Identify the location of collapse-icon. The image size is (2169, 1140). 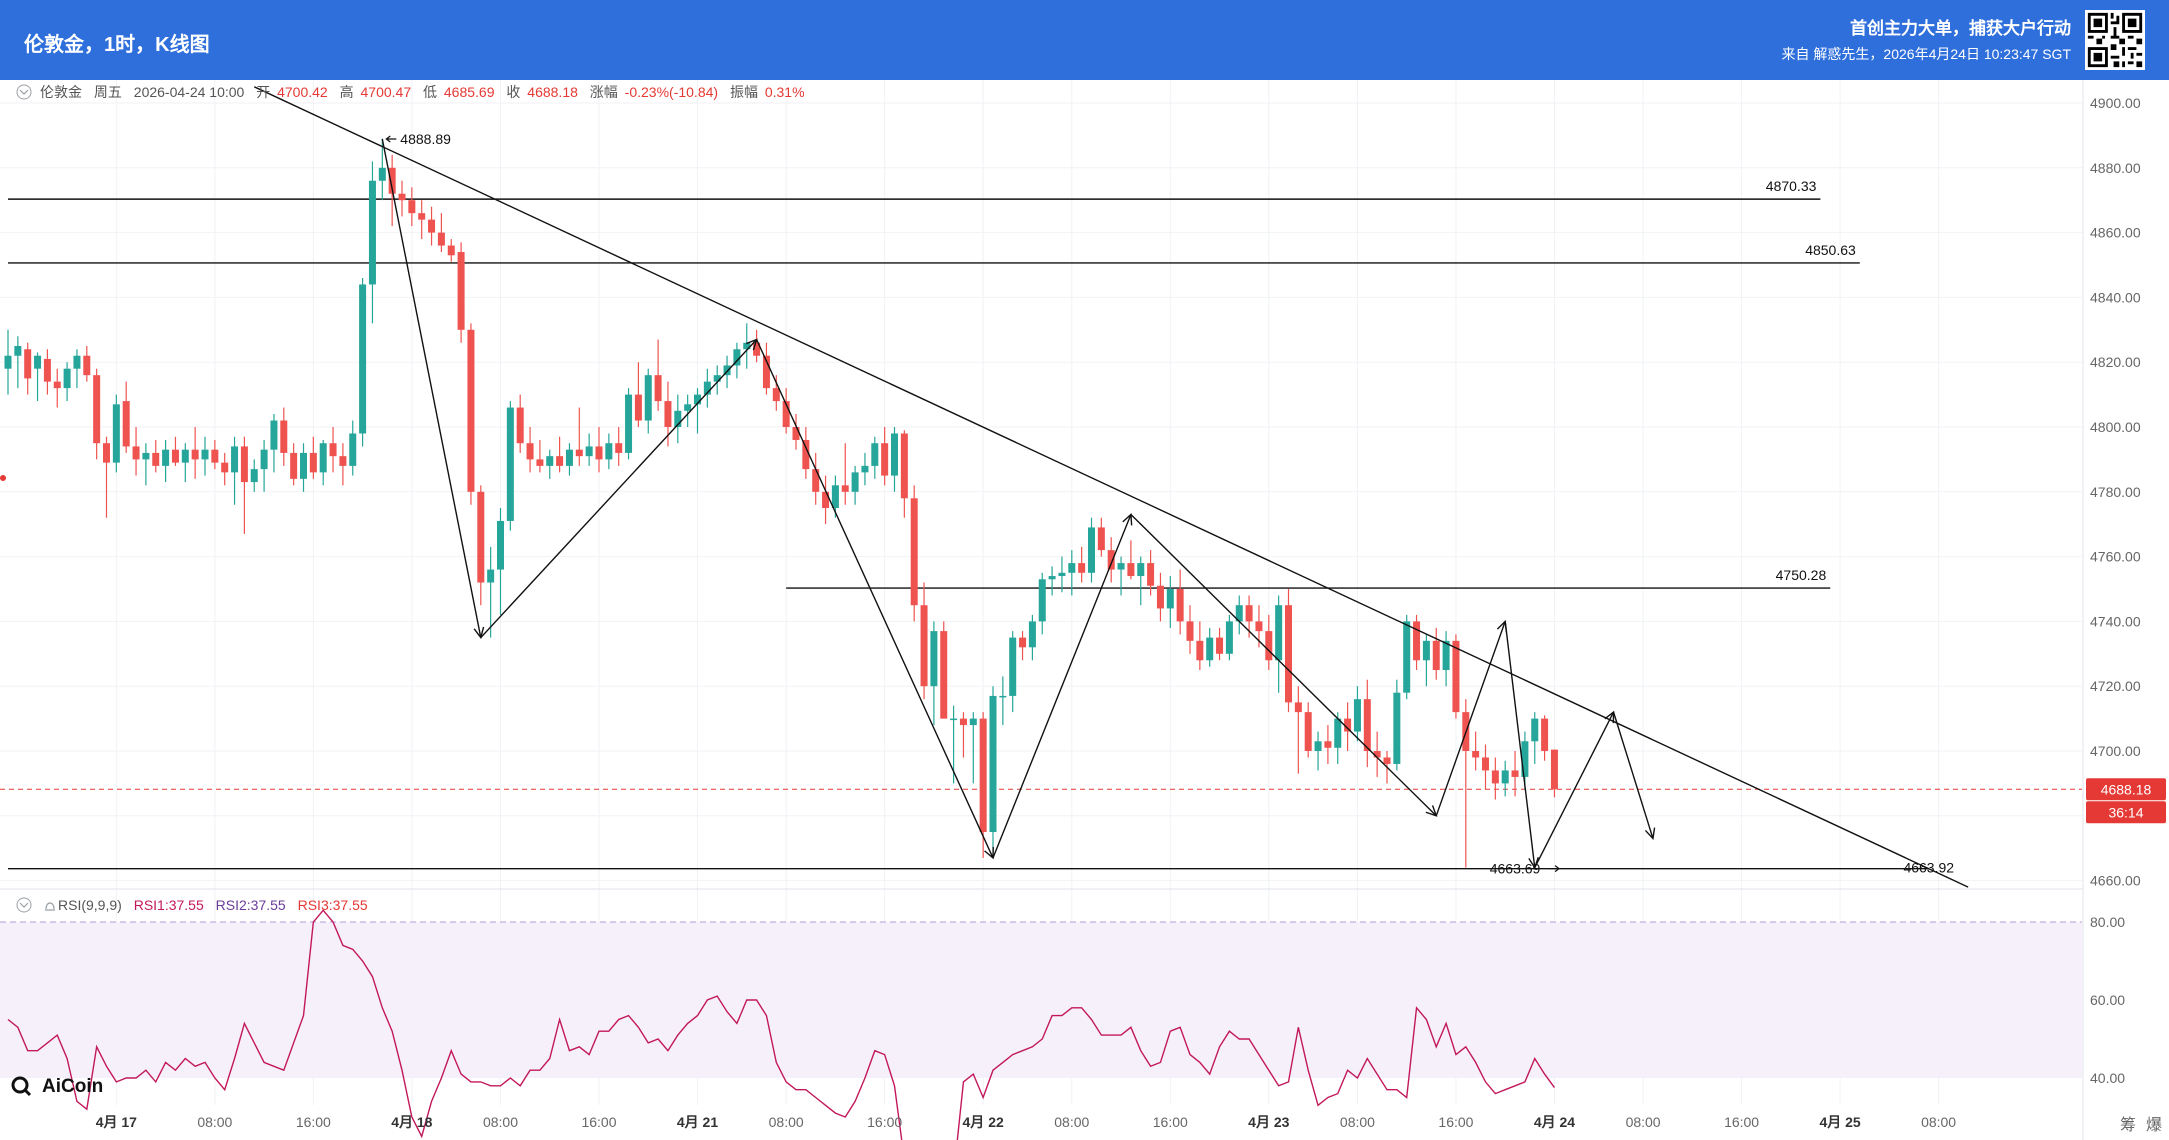
(24, 92).